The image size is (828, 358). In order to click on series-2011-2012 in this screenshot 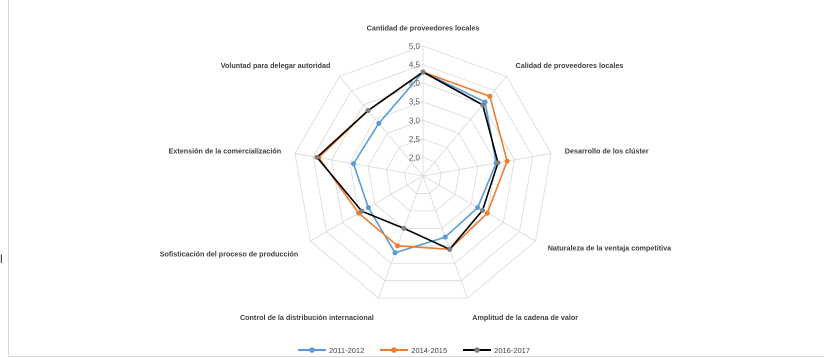, I will do `click(424, 162)`.